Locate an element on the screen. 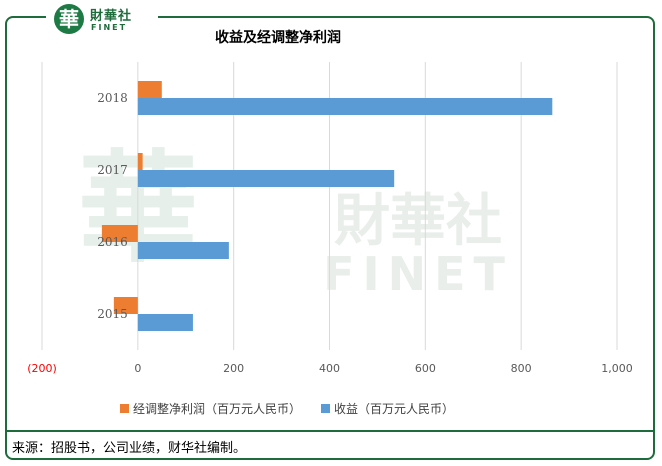  legend-label-revenue: 收益（百万元人民币） is located at coordinates (394, 409).